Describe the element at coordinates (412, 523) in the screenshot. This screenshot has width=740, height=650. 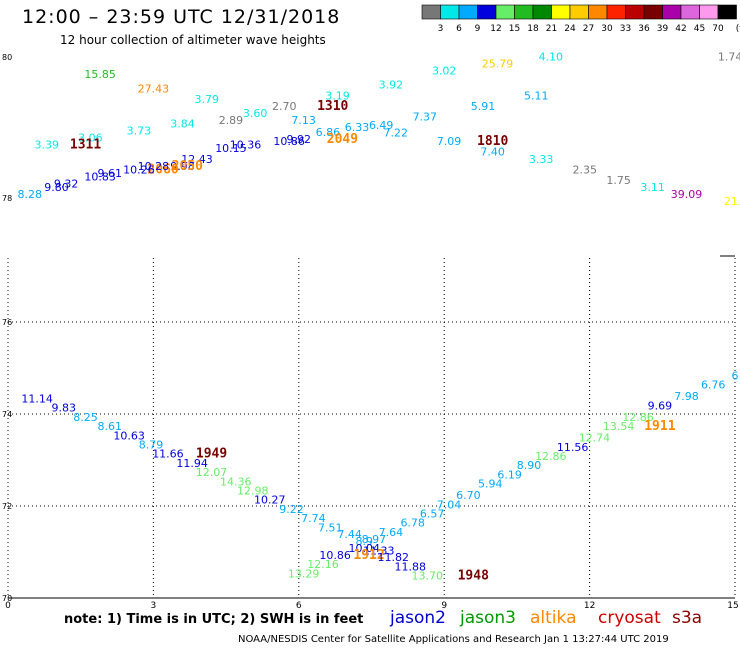
I see `swh-data-label: 6.78` at that location.